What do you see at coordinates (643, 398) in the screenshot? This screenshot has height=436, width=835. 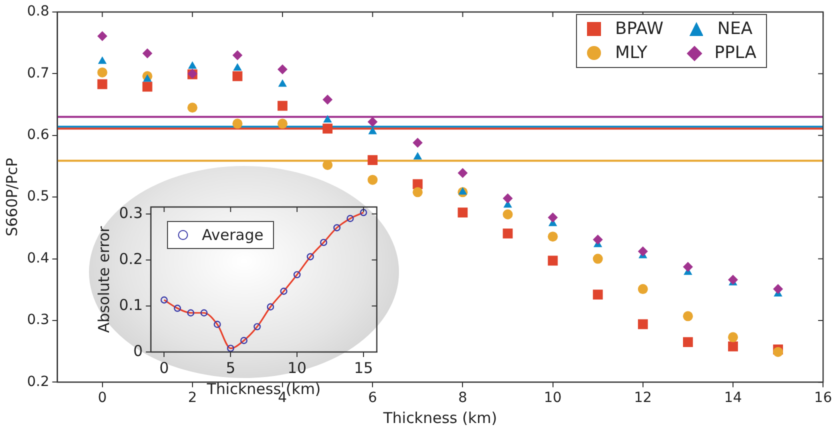 I see `x-tick-label: 12` at bounding box center [643, 398].